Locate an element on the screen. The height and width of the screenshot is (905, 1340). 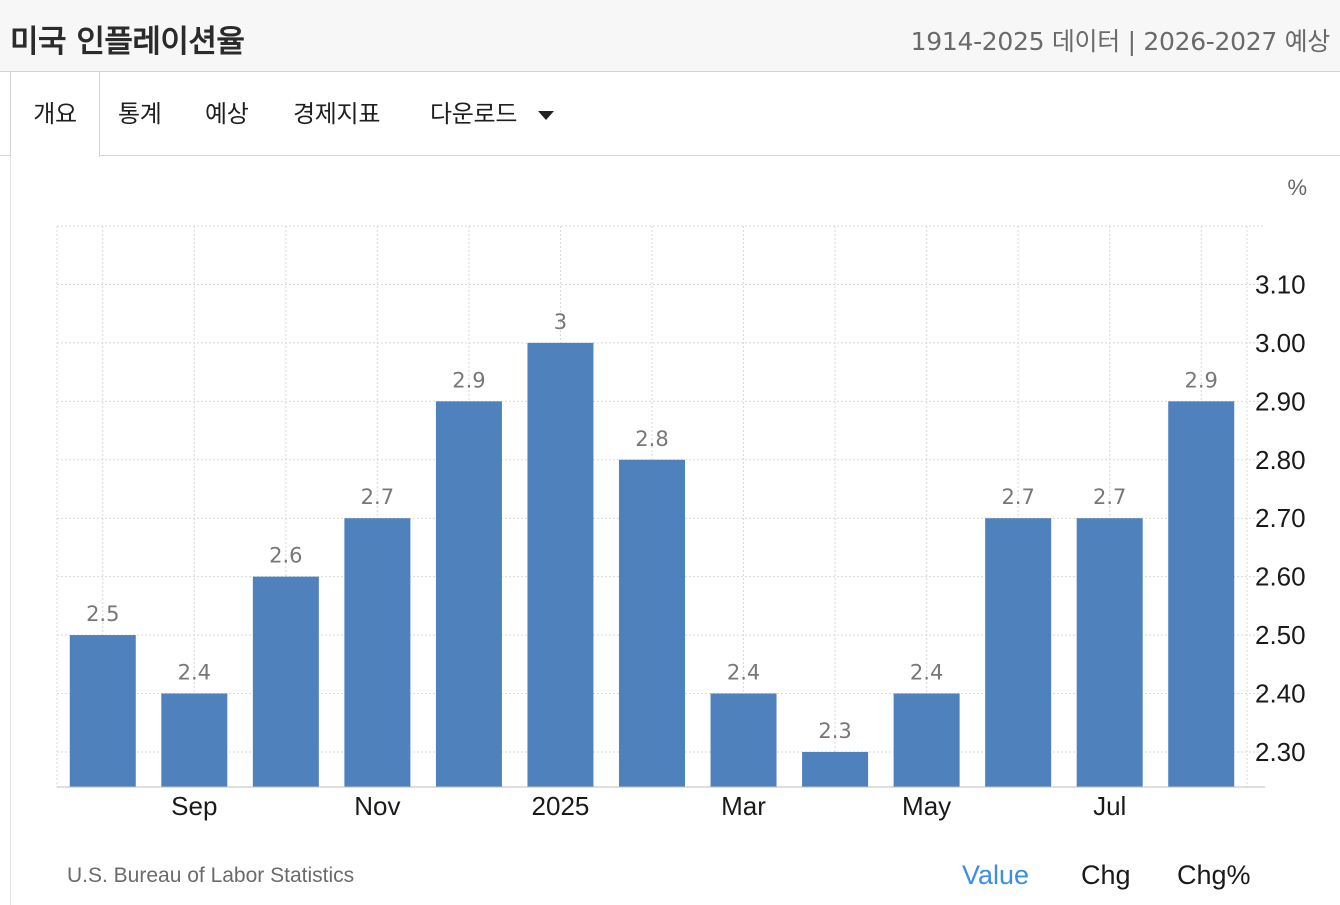
y-tick-label: 2.50 is located at coordinates (1280, 635).